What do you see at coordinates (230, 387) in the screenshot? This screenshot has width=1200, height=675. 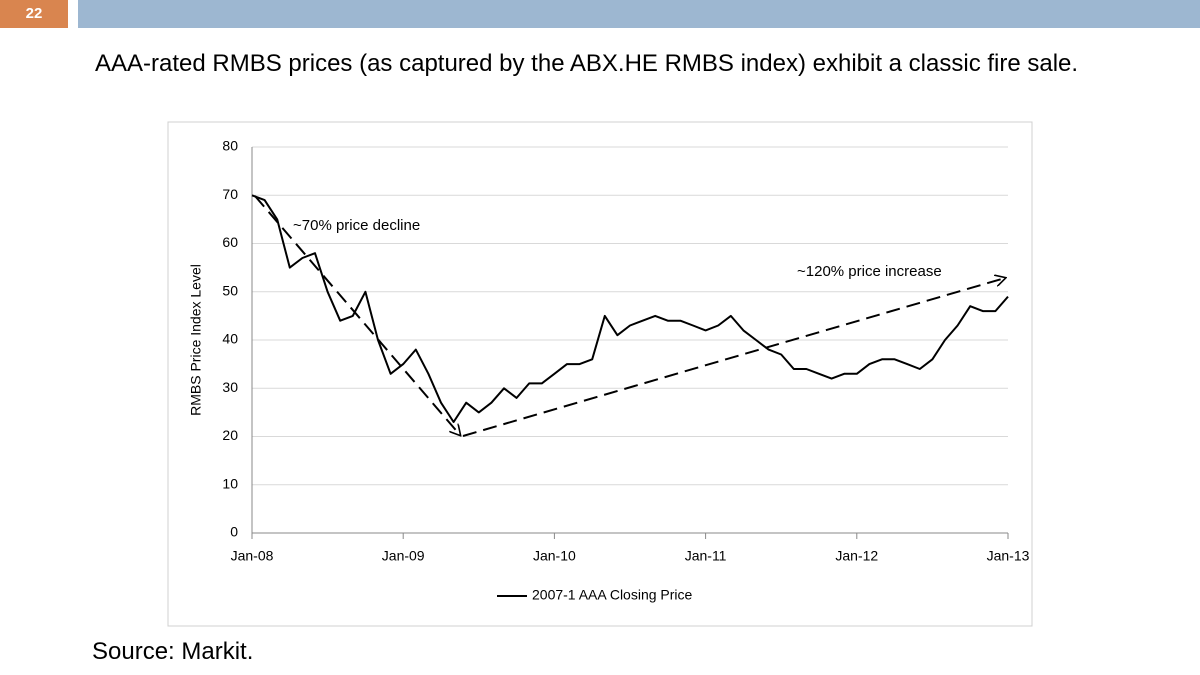 I see `y-tick-label: 30` at bounding box center [230, 387].